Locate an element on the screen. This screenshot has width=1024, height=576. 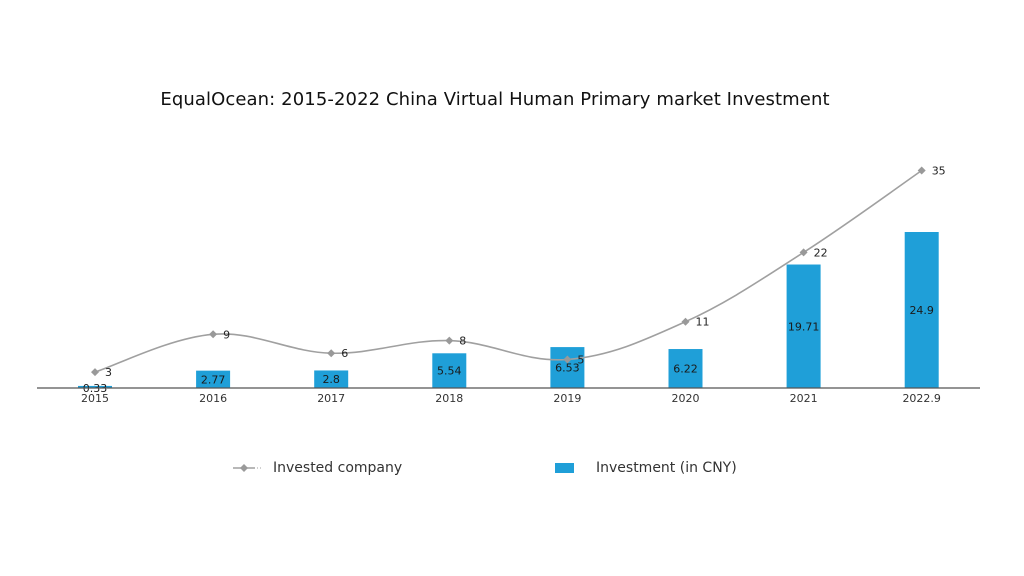
line-point-2018 is located at coordinates (449, 340).